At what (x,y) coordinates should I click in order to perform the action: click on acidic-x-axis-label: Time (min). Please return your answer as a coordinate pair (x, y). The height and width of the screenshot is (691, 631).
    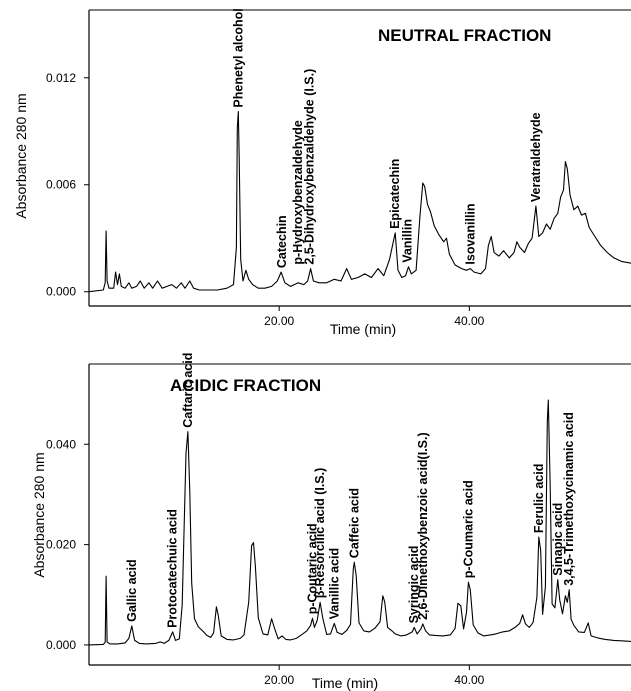
    Looking at the image, I should click on (345, 683).